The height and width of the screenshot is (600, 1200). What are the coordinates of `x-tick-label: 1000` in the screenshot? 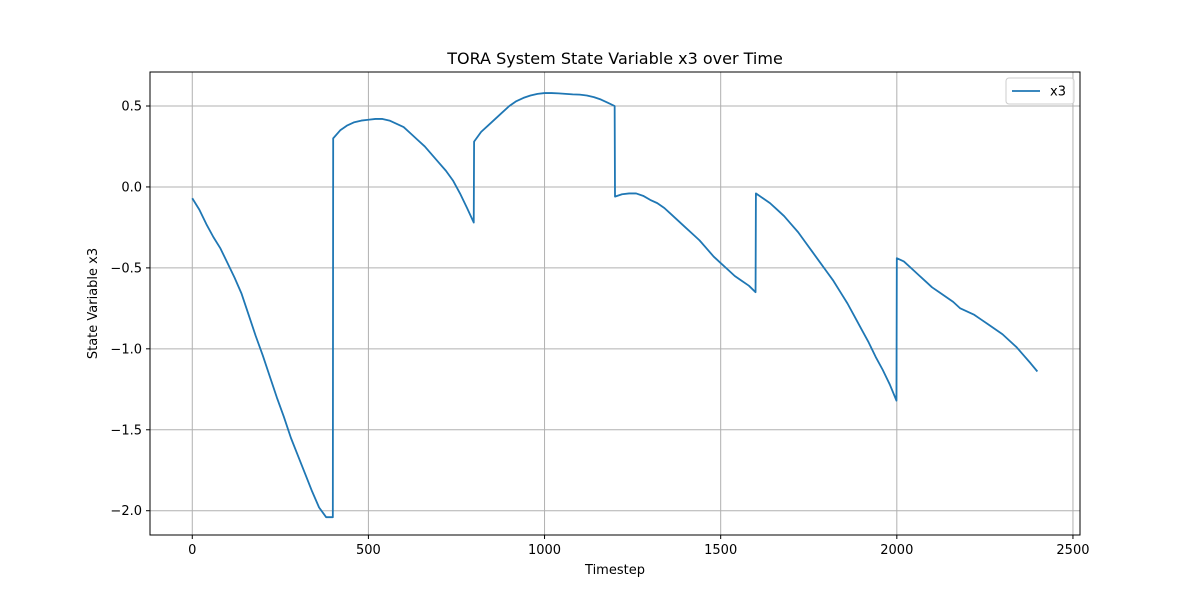 It's located at (544, 550).